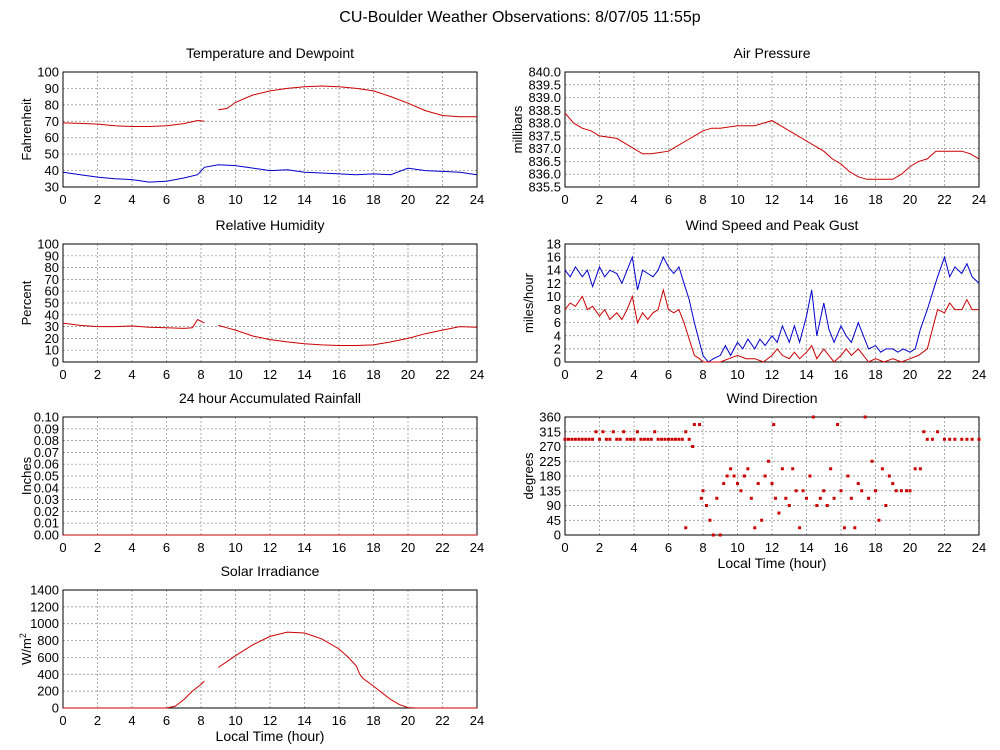 This screenshot has height=750, width=1000. Describe the element at coordinates (737, 199) in the screenshot. I see `pressure-x-tick-label: 10` at that location.